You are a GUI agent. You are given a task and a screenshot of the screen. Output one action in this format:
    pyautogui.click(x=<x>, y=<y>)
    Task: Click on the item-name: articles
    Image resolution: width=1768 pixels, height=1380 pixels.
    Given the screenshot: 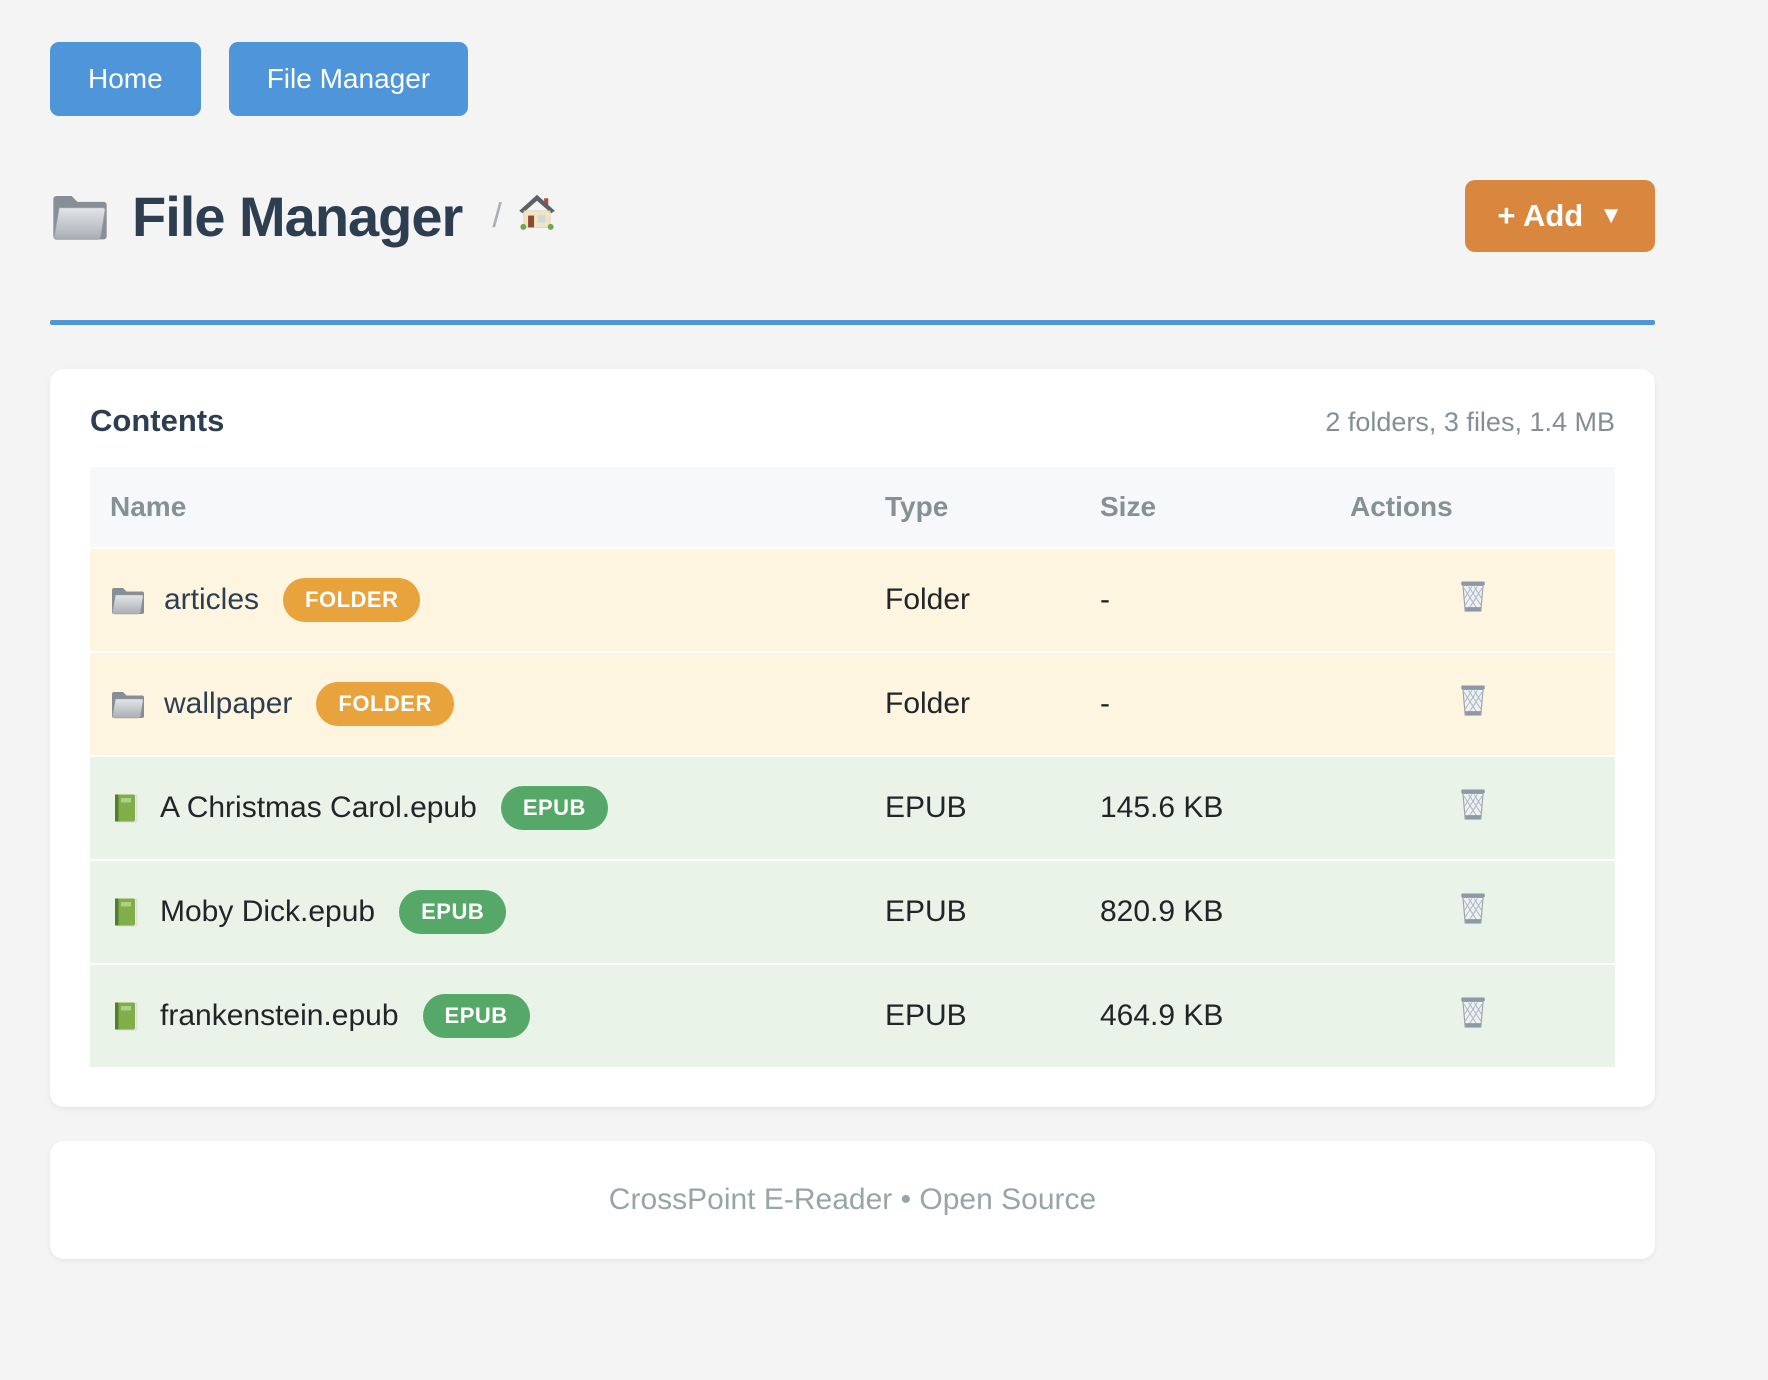 What is the action you would take?
    pyautogui.click(x=212, y=599)
    